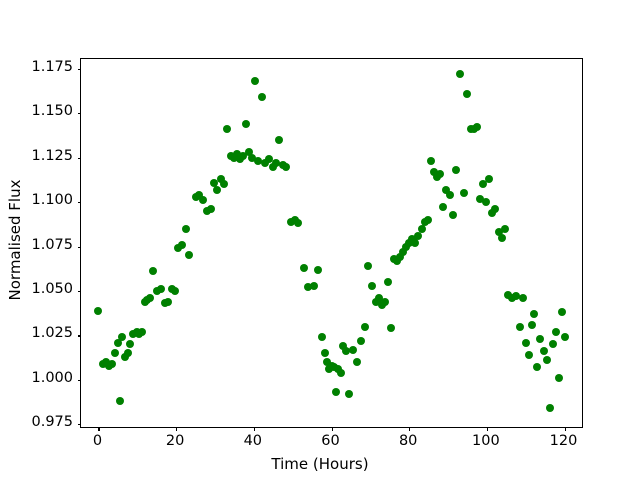 This screenshot has width=640, height=480. Describe the element at coordinates (330, 441) in the screenshot. I see `x-axis-tick-label: 60` at that location.